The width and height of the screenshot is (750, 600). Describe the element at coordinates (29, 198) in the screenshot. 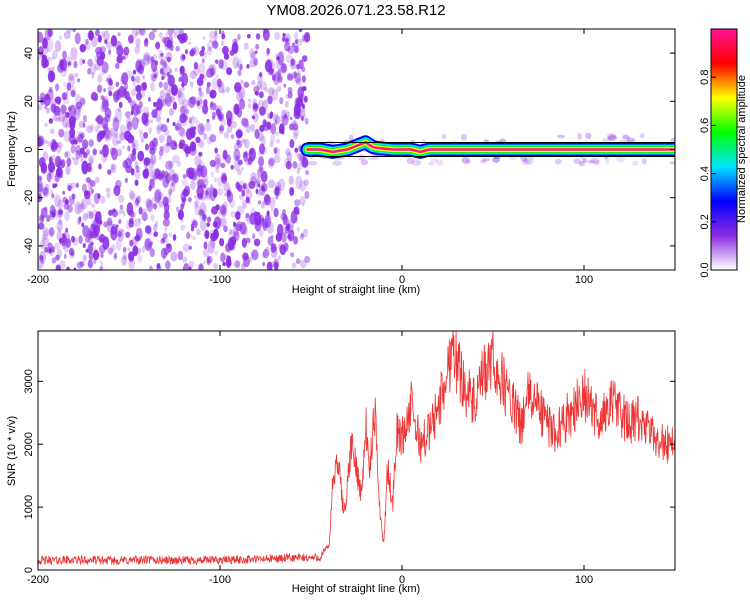

I see `spectrogram-y-tick-label: -20` at that location.